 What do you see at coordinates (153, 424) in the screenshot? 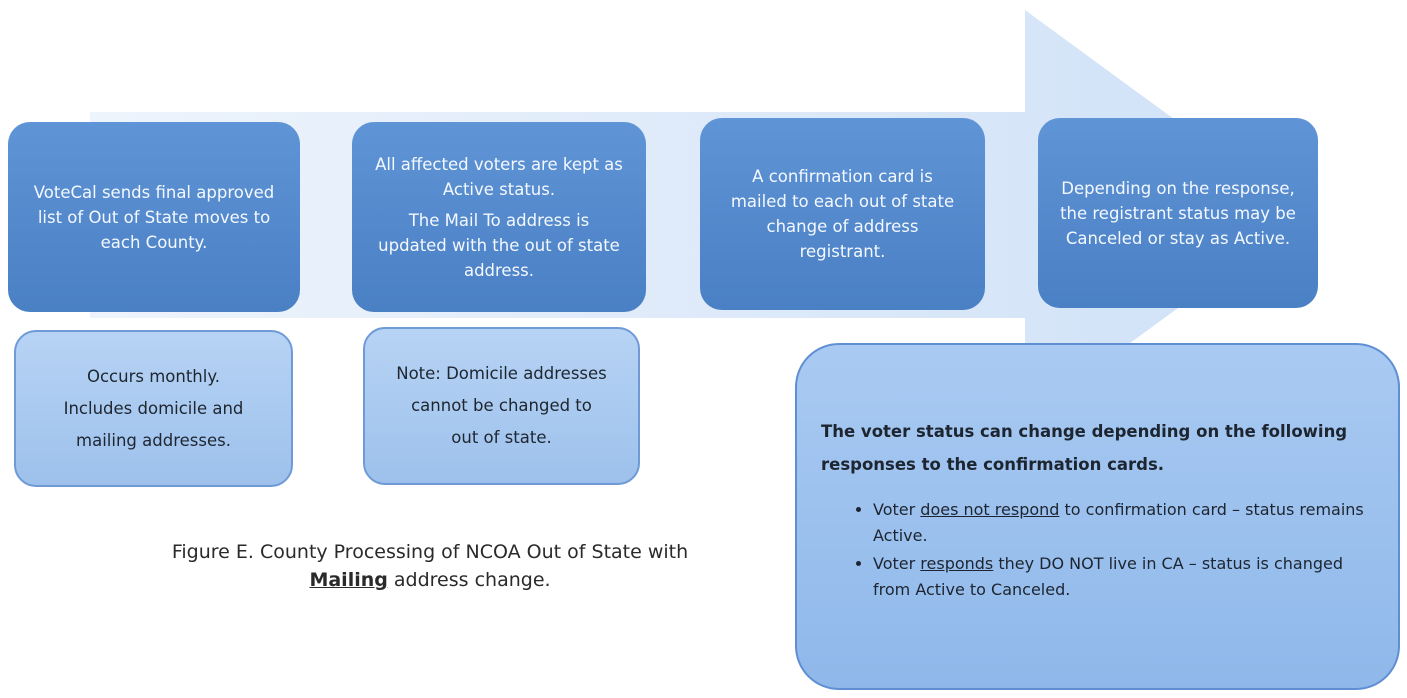
I see `note-text: Includes domicile and mailing addresses.` at bounding box center [153, 424].